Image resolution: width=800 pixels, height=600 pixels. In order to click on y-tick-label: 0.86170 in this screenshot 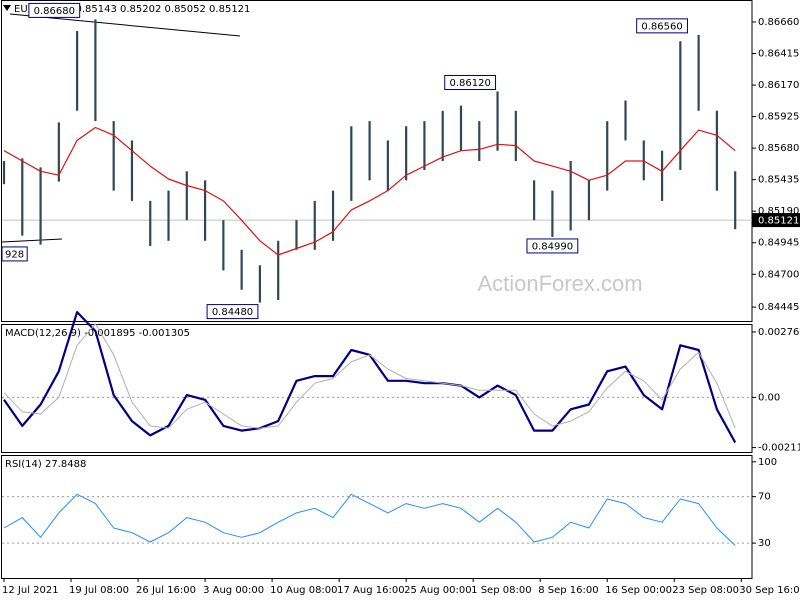, I will do `click(778, 85)`.